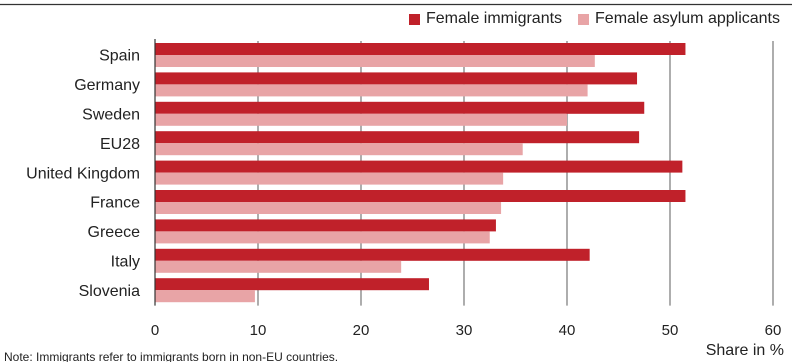 This screenshot has height=362, width=792. Describe the element at coordinates (400, 107) in the screenshot. I see `bar-sweden-female-immigrants` at that location.